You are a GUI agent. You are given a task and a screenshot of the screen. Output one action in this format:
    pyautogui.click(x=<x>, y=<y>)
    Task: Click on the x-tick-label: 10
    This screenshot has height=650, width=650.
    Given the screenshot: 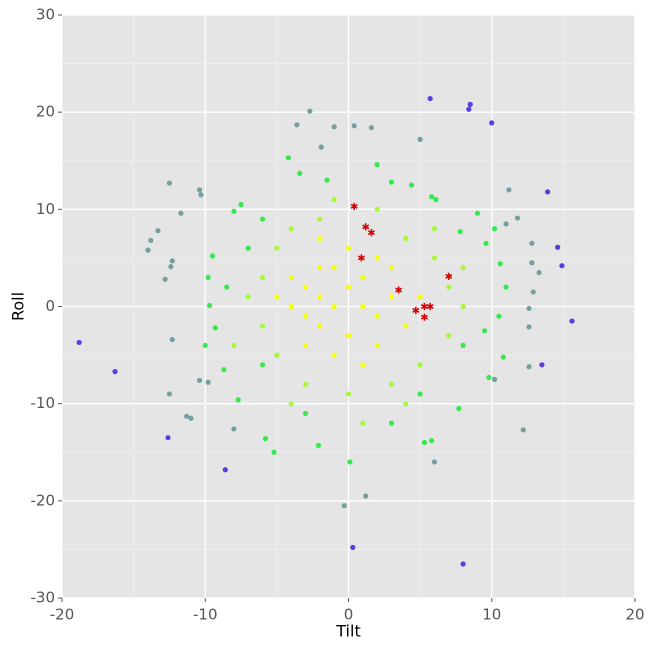 What is the action you would take?
    pyautogui.click(x=491, y=615)
    